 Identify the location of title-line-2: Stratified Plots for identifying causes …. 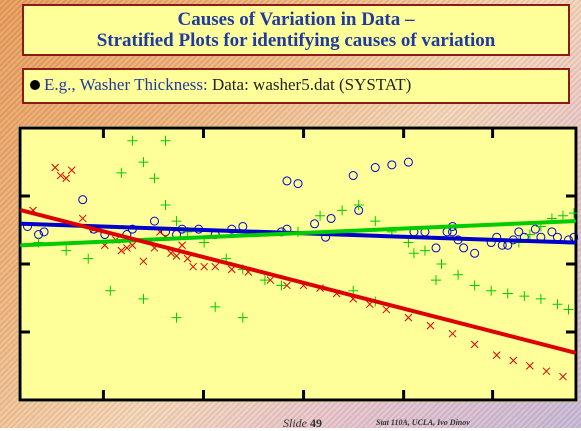
(296, 40).